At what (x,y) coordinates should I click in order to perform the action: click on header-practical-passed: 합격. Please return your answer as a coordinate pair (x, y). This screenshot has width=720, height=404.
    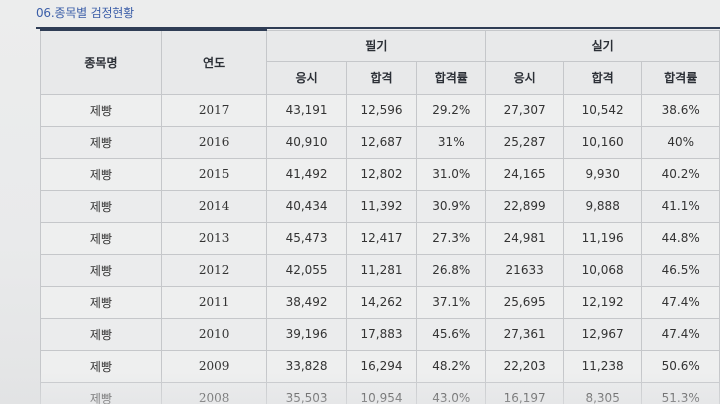
    Looking at the image, I should click on (602, 77).